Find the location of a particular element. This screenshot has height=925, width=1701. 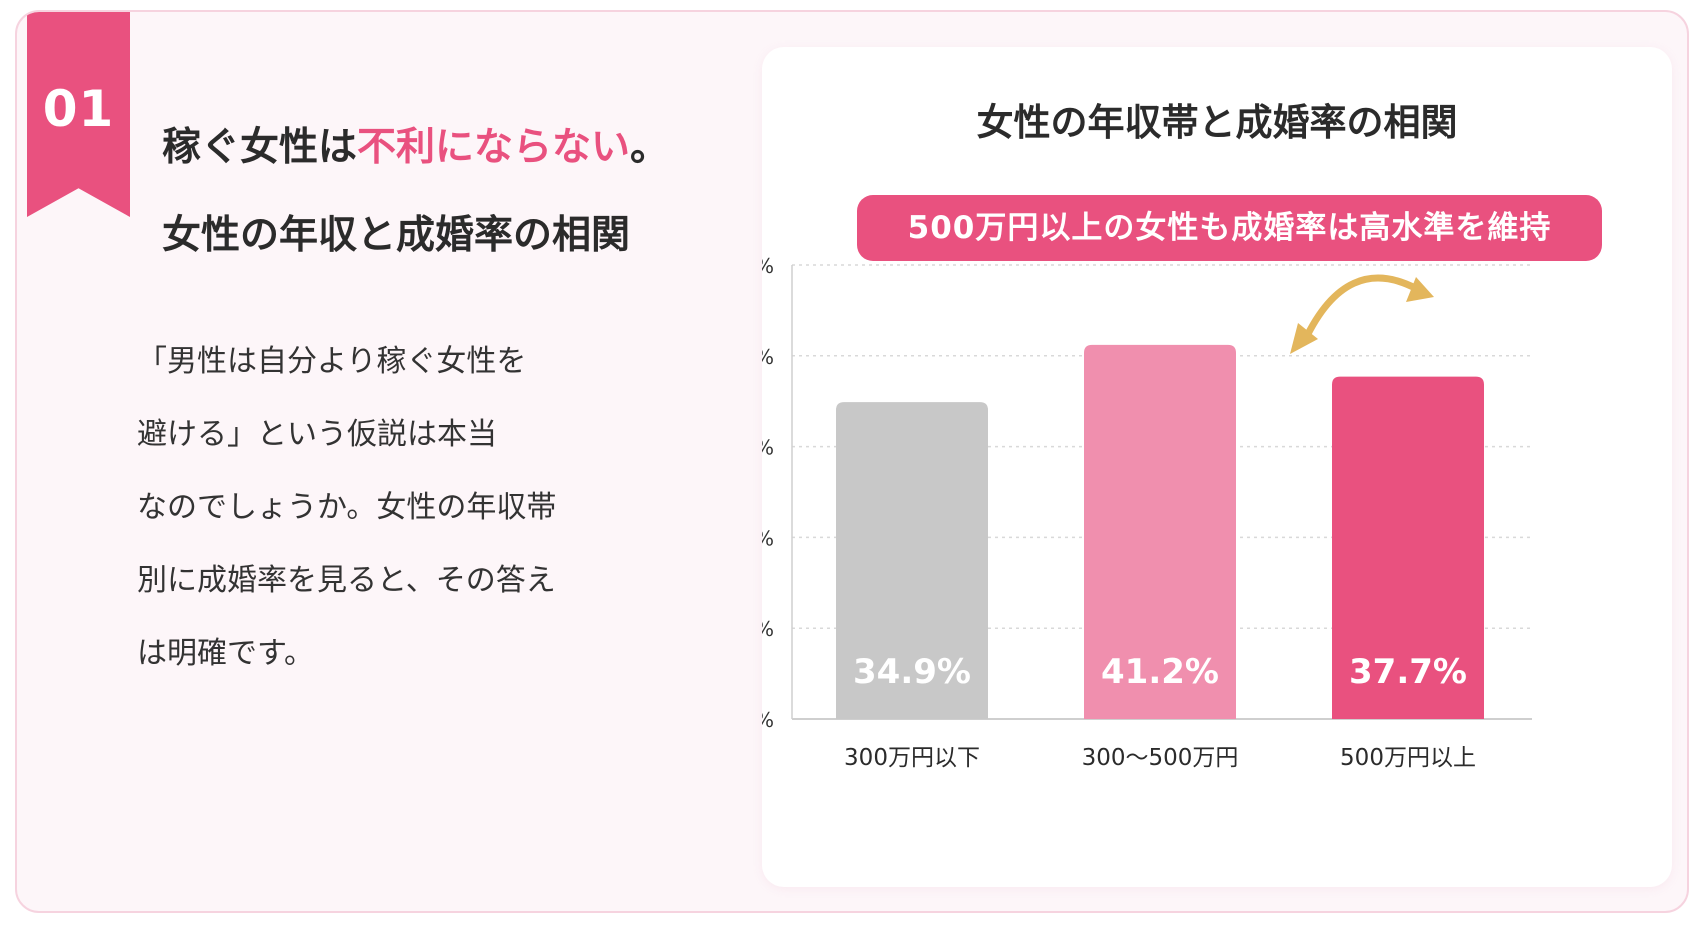

bar-value-label: 41.2% is located at coordinates (1160, 672).